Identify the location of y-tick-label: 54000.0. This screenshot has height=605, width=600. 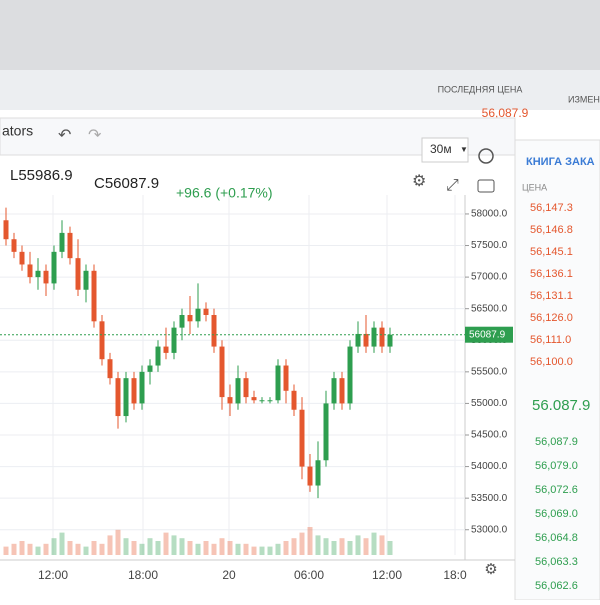
(489, 466).